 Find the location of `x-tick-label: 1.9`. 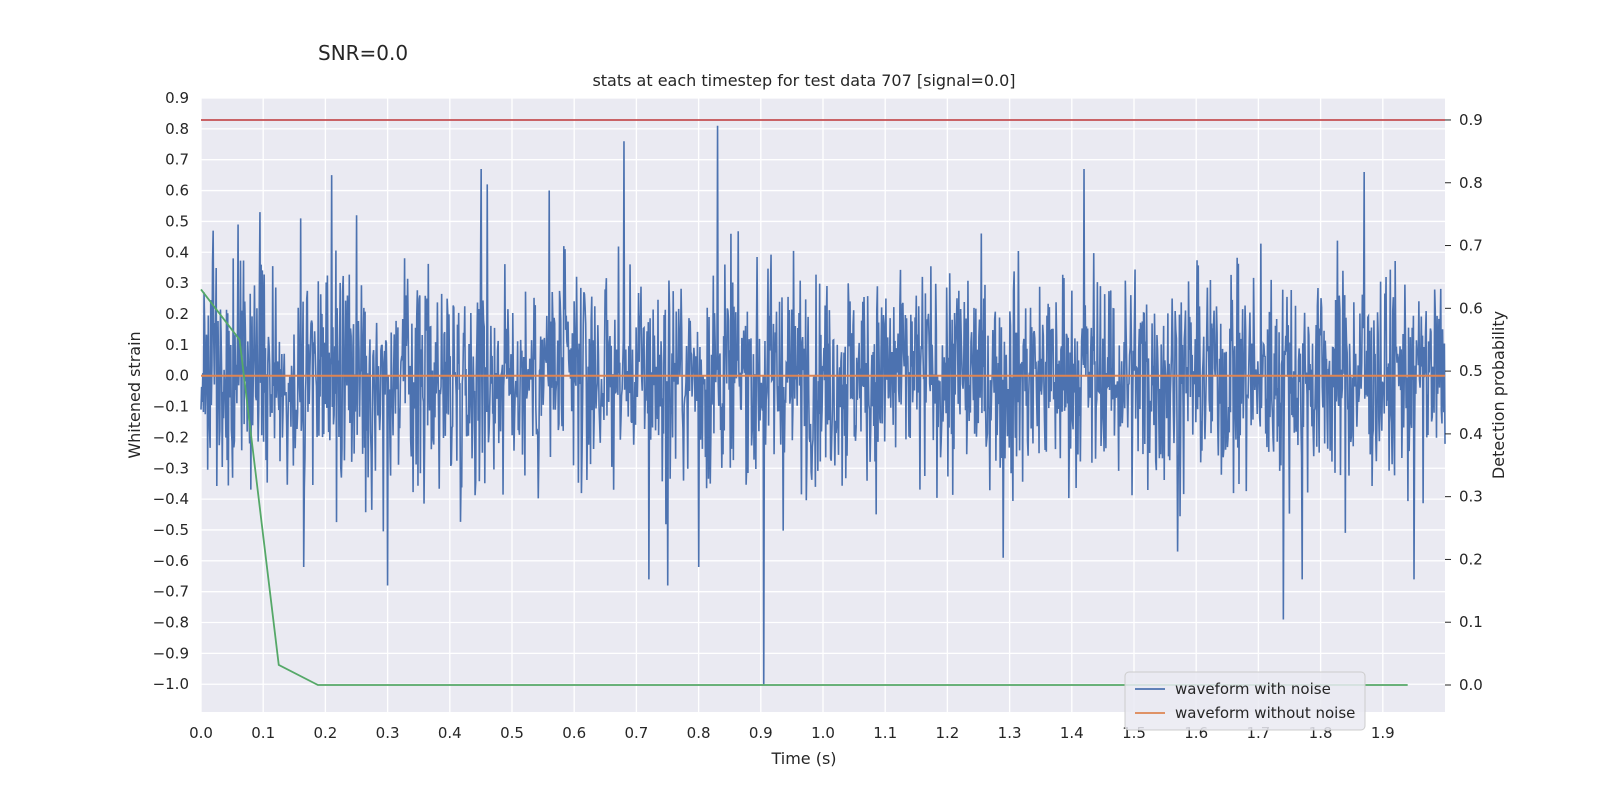

x-tick-label: 1.9 is located at coordinates (1383, 733).